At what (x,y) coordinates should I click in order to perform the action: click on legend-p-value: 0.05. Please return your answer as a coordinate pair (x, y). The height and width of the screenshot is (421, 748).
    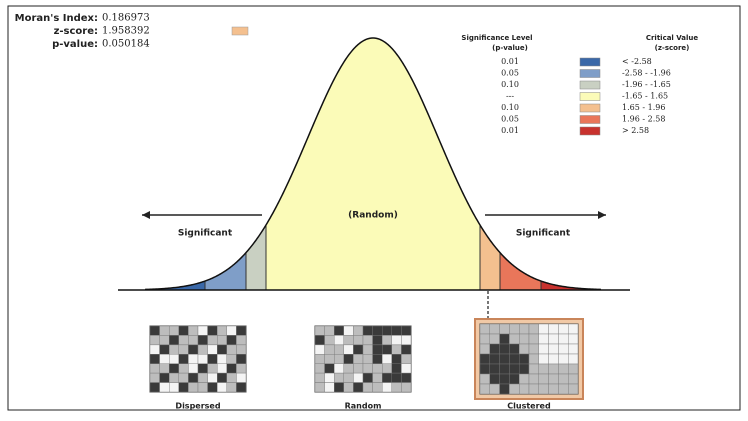
    Looking at the image, I should click on (510, 119).